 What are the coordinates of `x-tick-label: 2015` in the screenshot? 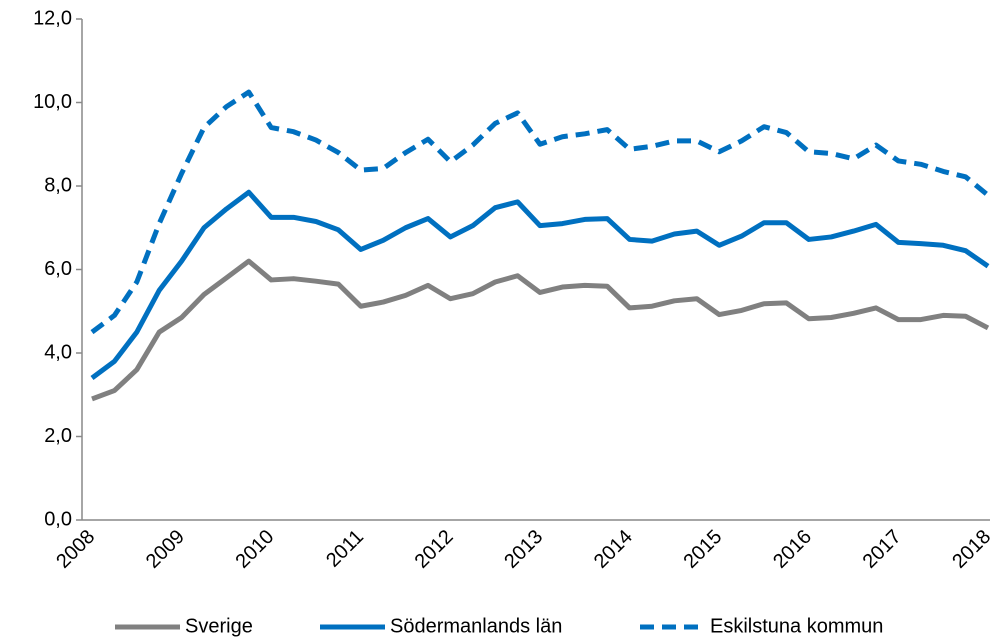 It's located at (702, 549).